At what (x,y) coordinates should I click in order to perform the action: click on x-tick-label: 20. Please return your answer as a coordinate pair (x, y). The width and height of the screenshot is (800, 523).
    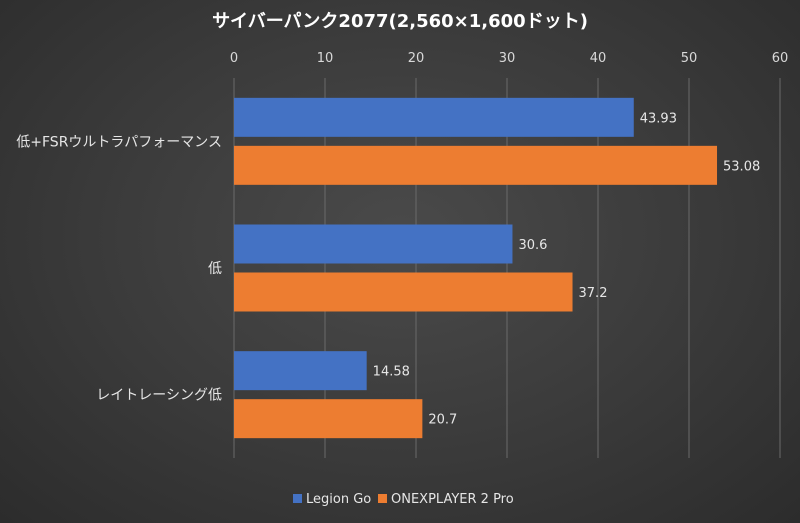
    Looking at the image, I should click on (416, 58).